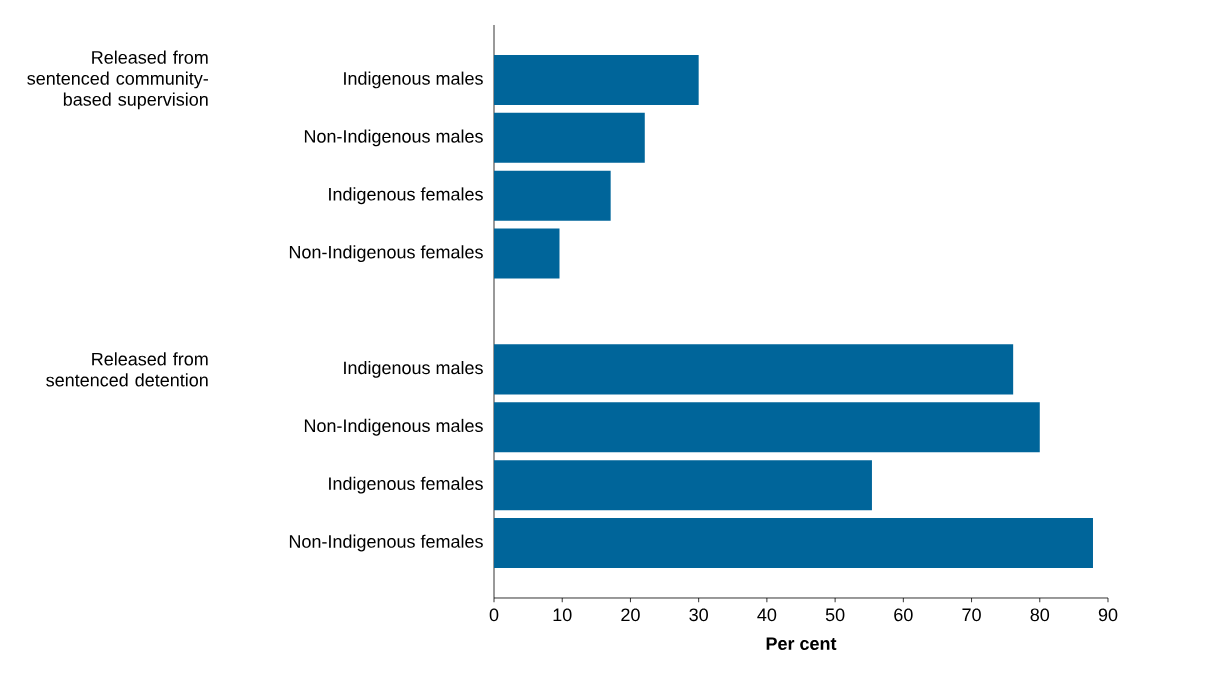 This screenshot has width=1226, height=682. Describe the element at coordinates (698, 615) in the screenshot. I see `x-tick-label: 30` at that location.